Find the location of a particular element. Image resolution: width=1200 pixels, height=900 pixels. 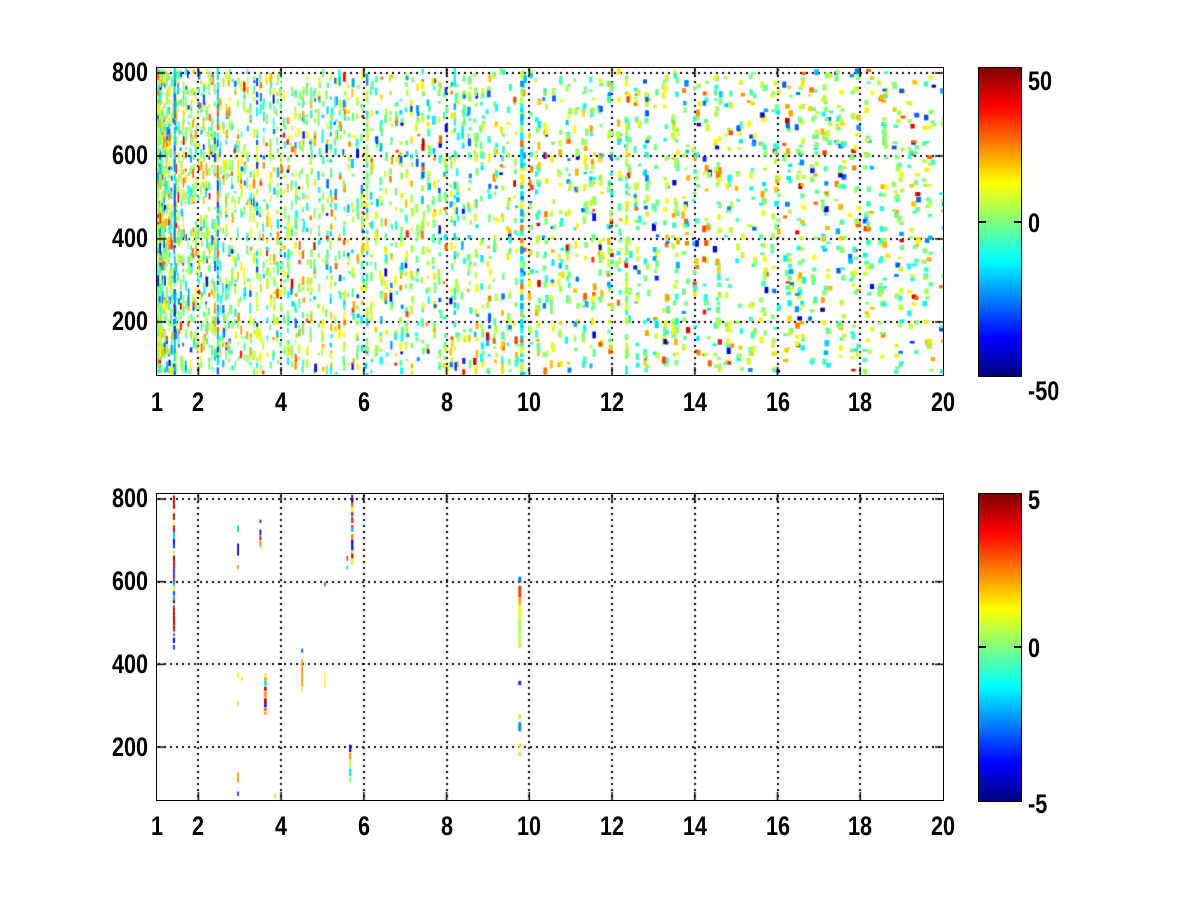

top-y-tick-label-600: 600 is located at coordinates (129, 155).